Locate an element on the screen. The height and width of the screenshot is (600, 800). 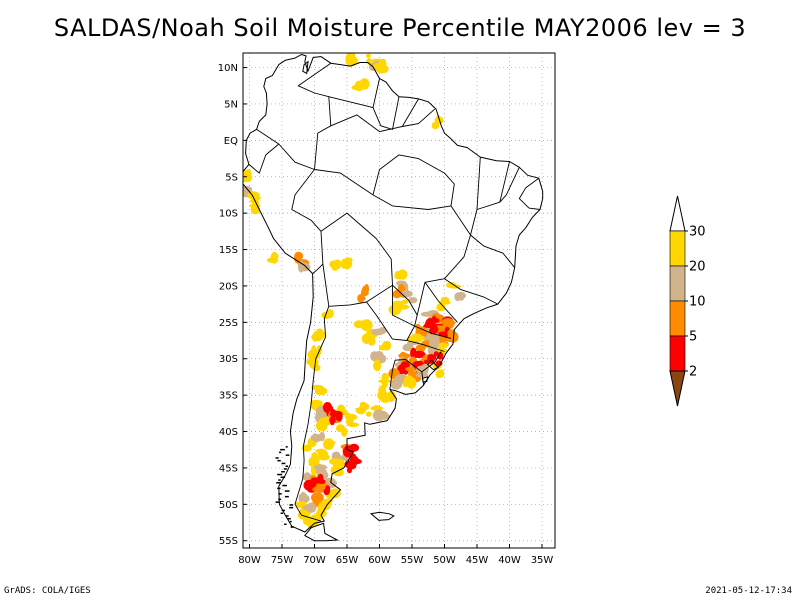
tierra-del-fuego-coastline is located at coordinates (322, 532).